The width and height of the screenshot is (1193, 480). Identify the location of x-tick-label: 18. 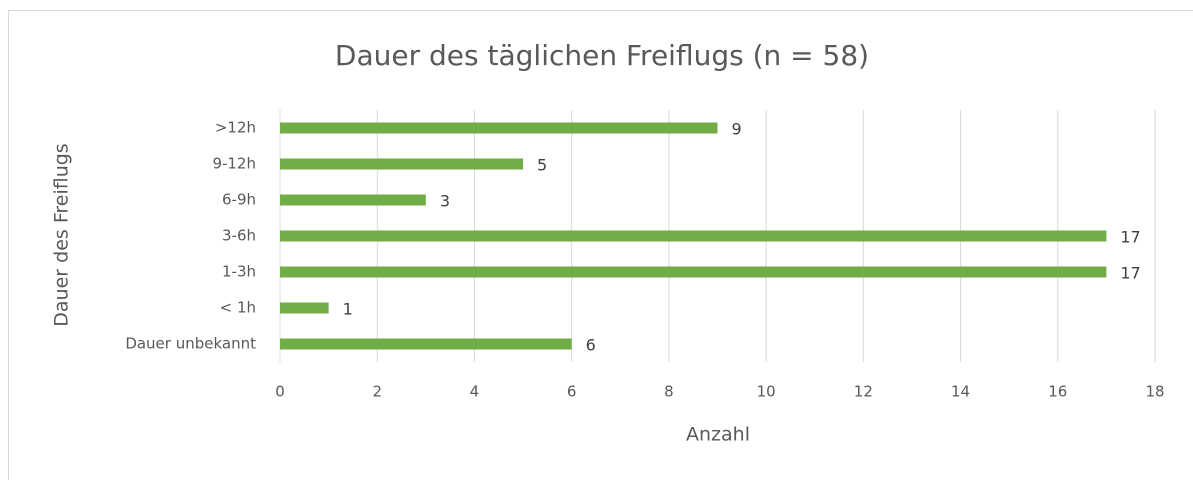
(1154, 392).